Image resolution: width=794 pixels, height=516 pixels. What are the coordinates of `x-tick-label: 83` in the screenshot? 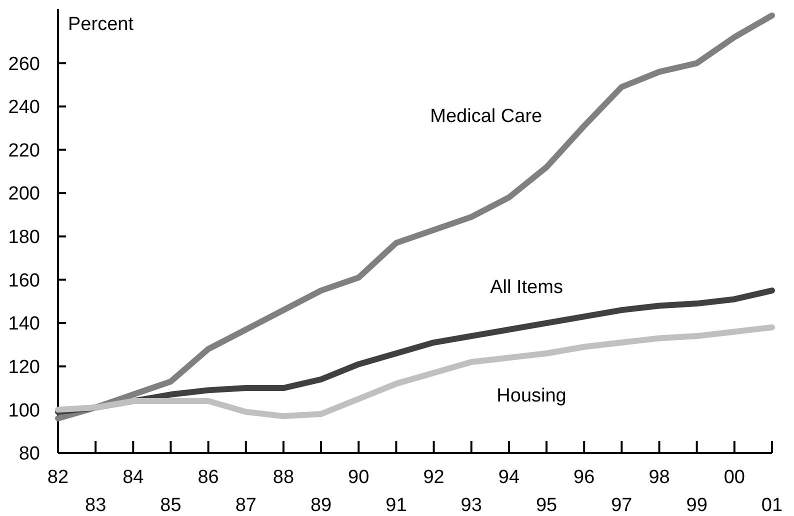 It's located at (95, 505).